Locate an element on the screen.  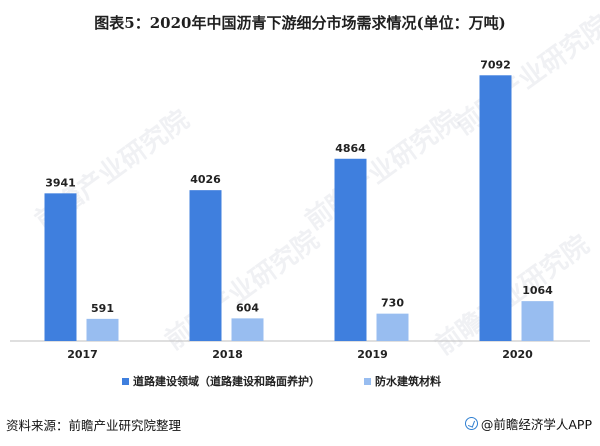
data-label: 4026 is located at coordinates (205, 179).